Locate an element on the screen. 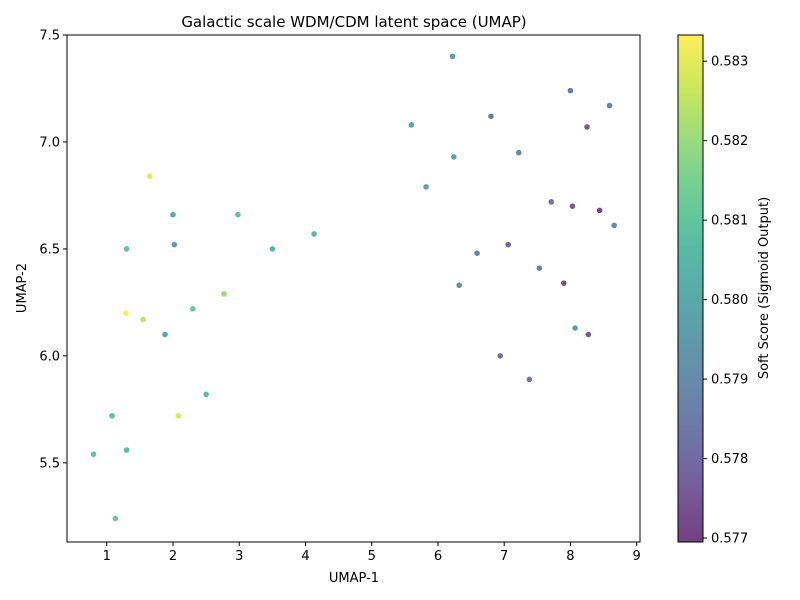 This screenshot has width=800, height=600. x-tick-label: 5 is located at coordinates (372, 556).